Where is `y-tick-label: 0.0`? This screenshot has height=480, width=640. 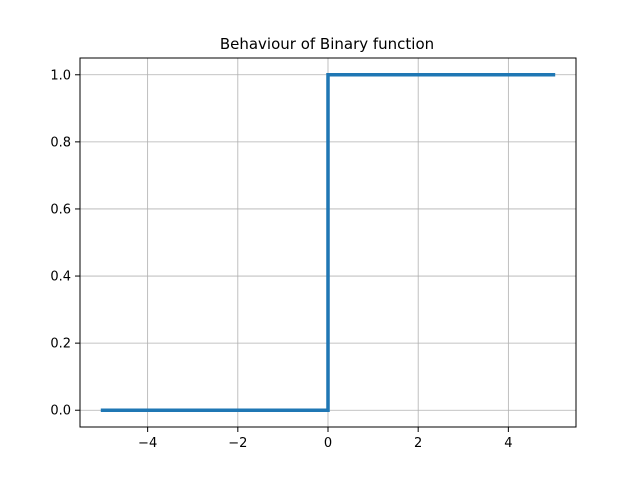 y-tick-label: 0.0 is located at coordinates (60, 411).